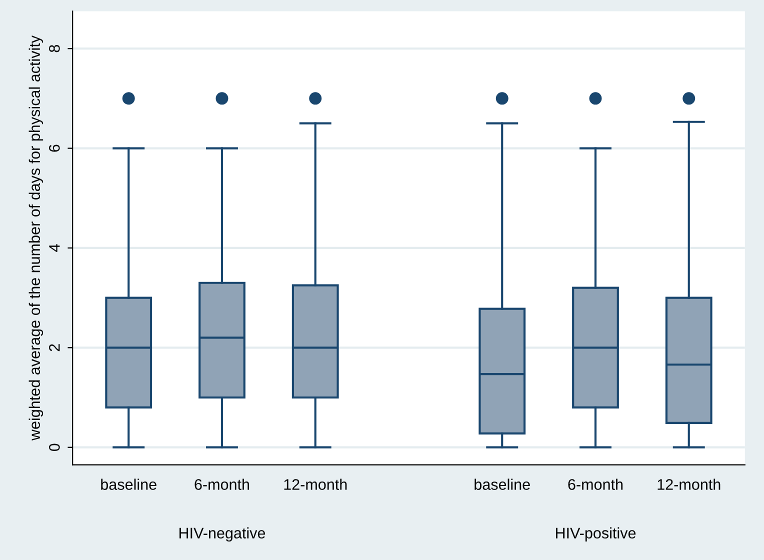  What do you see at coordinates (54, 348) in the screenshot?
I see `y-tick-label: 2` at bounding box center [54, 348].